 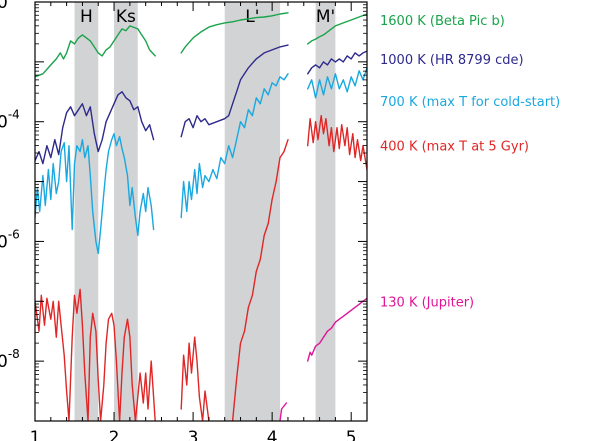 I want to click on y-tick-exponent: -2, so click(x=14, y=1).